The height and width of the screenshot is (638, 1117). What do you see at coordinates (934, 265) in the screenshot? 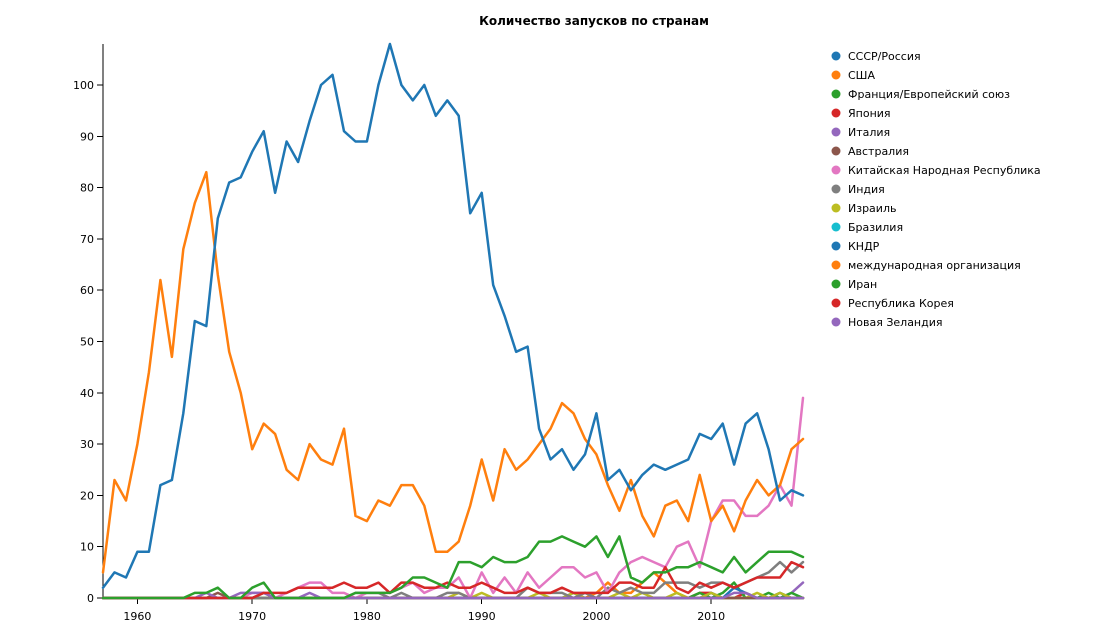
I see `legend-label: международная организация` at bounding box center [934, 265].